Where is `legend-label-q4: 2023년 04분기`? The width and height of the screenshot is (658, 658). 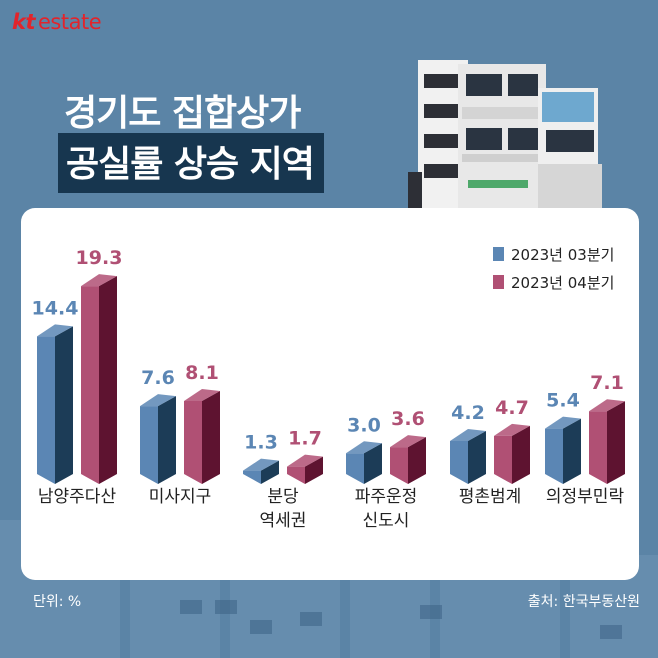
legend-label-q4: 2023년 04분기 is located at coordinates (563, 282).